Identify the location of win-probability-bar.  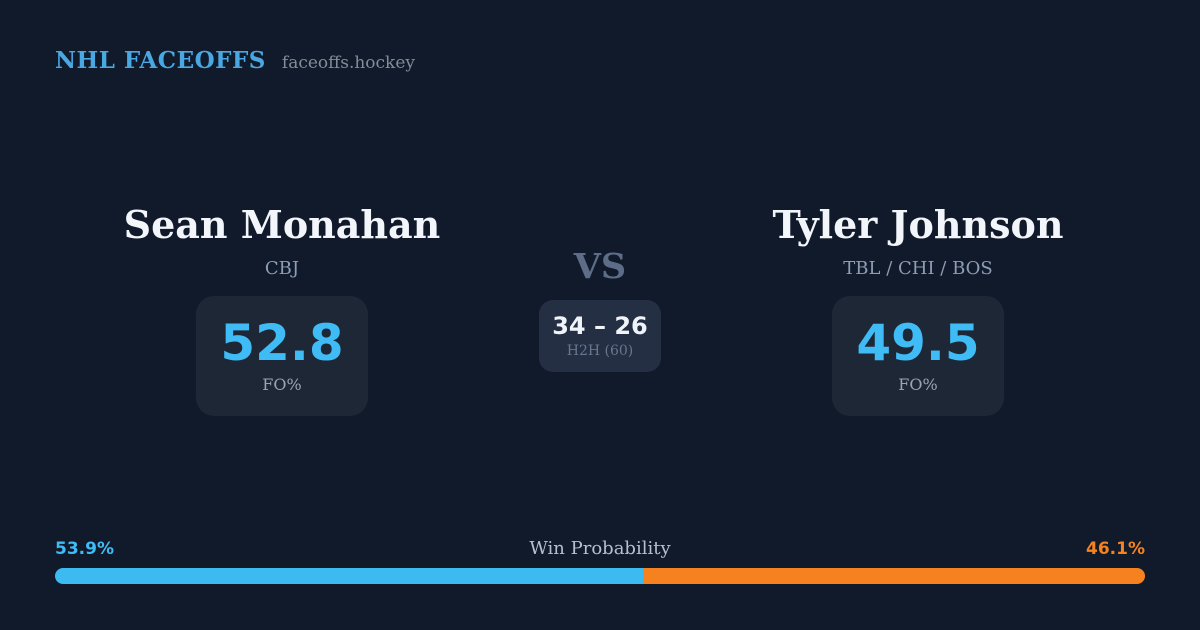
(600, 576).